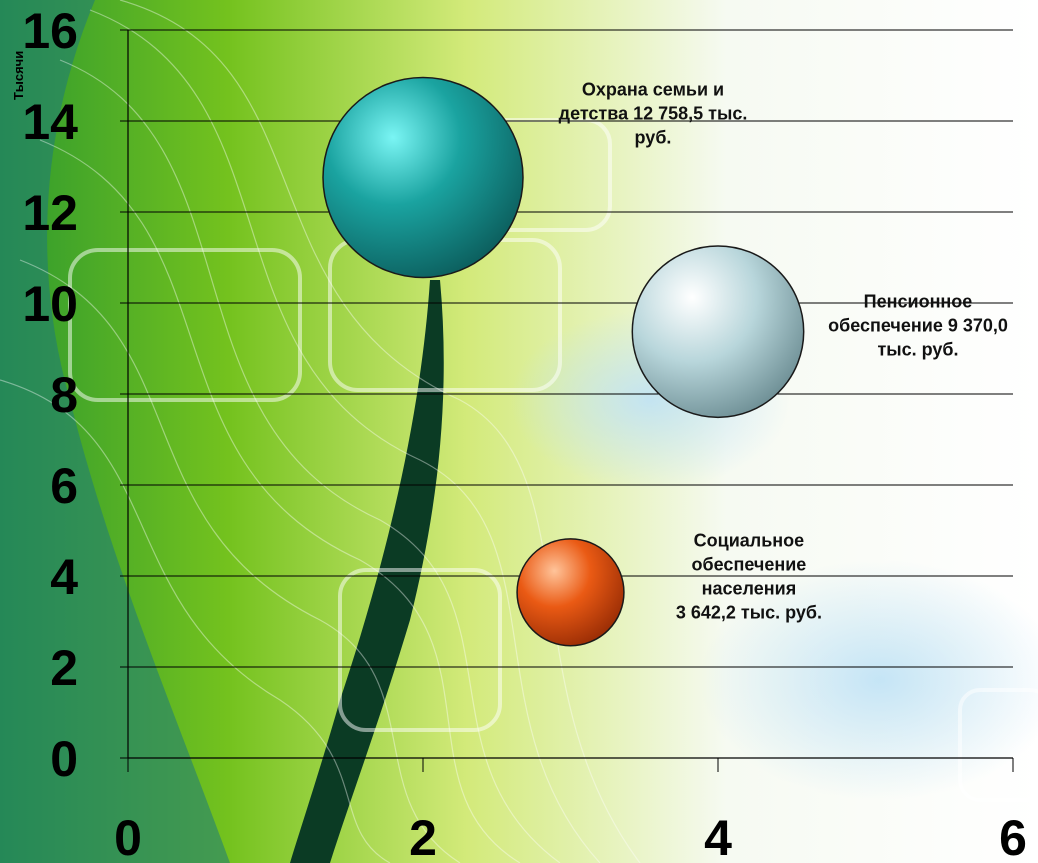  I want to click on data-label-line: Социальное, so click(749, 540).